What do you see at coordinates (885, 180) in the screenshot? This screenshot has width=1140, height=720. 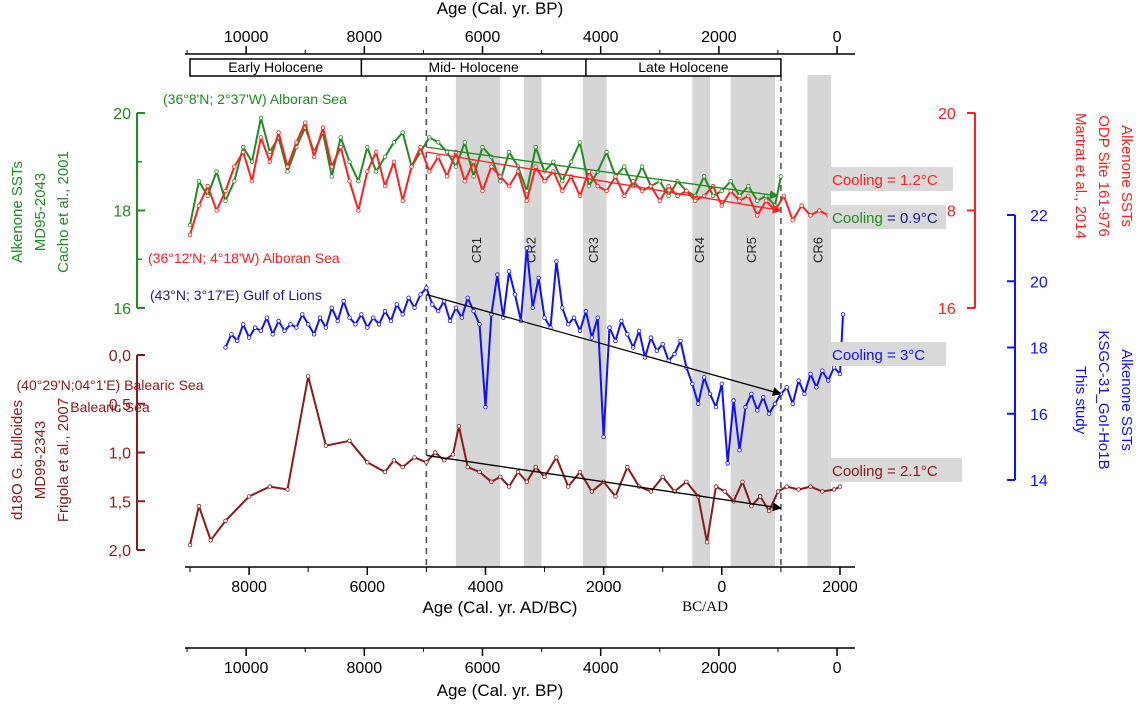 I see `cooling-label-0: Cooling = 1.2°C` at bounding box center [885, 180].